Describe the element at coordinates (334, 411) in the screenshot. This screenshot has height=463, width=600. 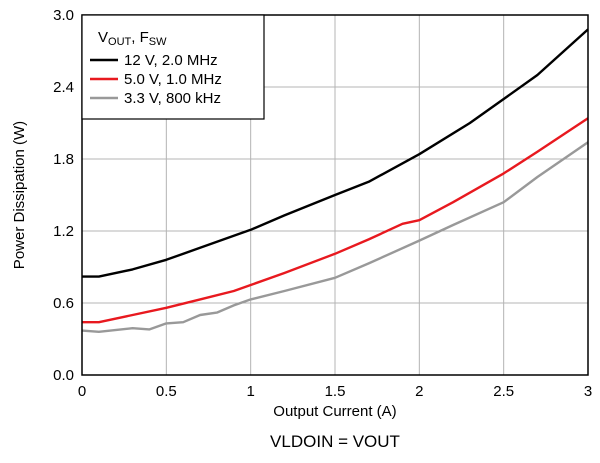
I see `x-axis-title: Output Current (A)` at that location.